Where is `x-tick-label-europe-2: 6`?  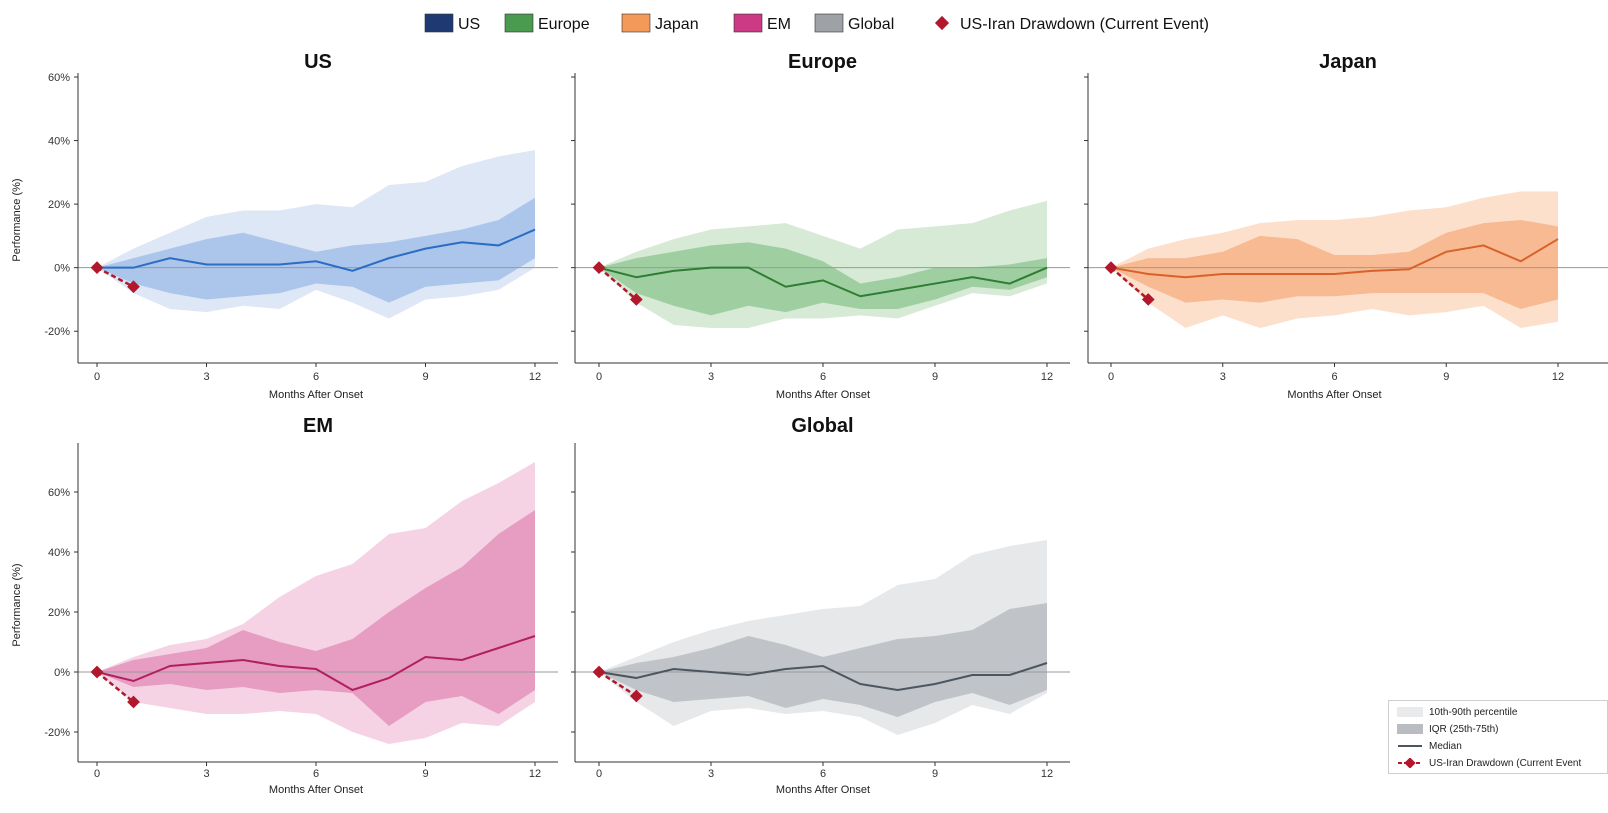
x-tick-label-europe-2: 6 is located at coordinates (823, 377).